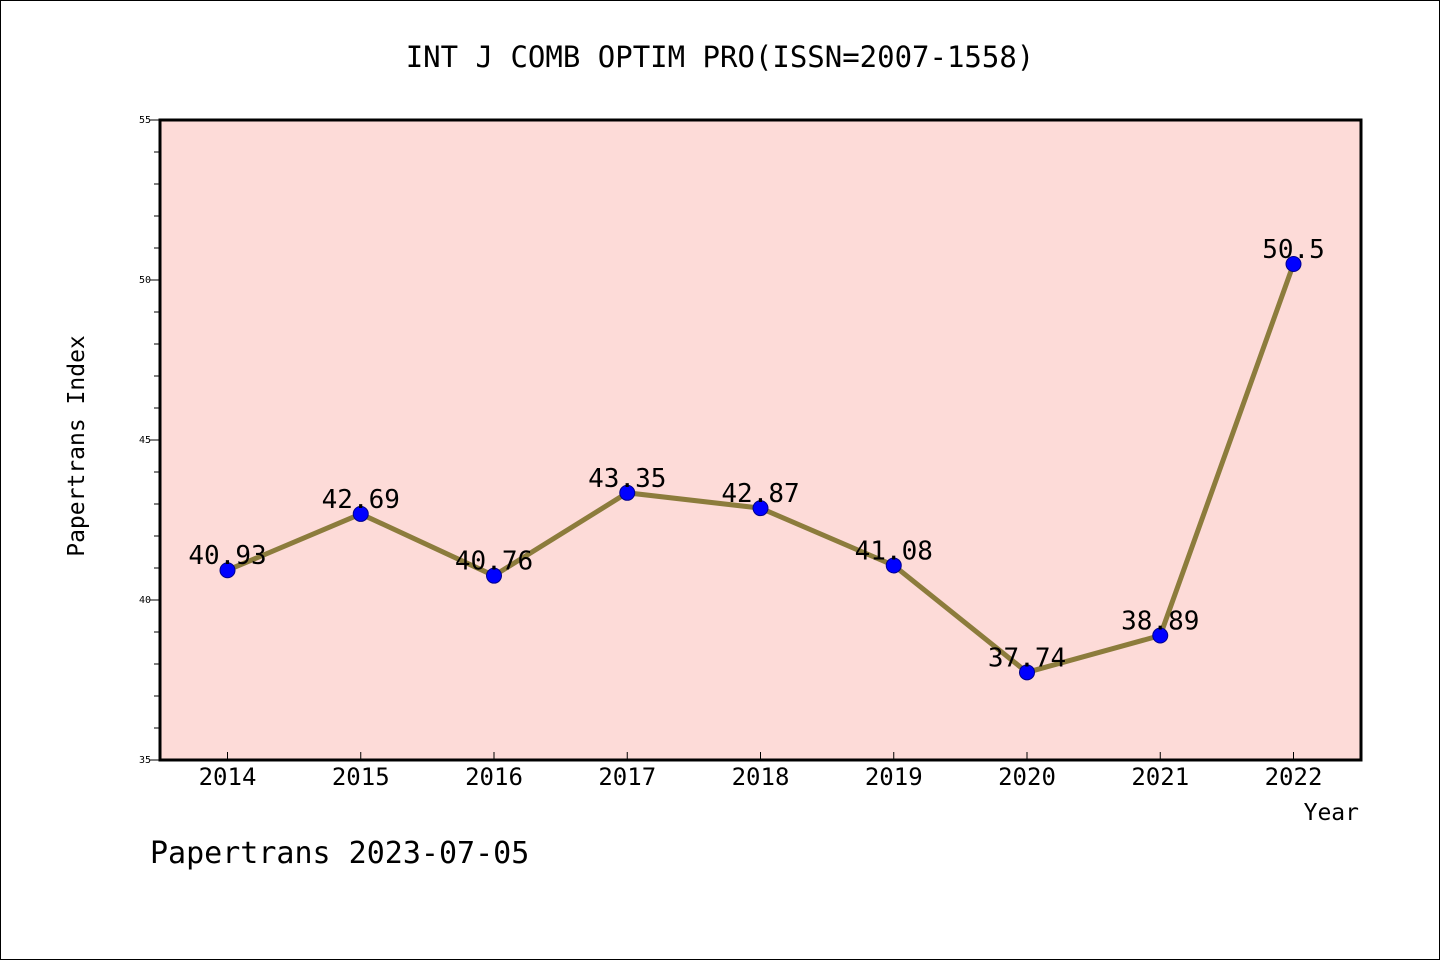  Describe the element at coordinates (494, 777) in the screenshot. I see `x-tick-label: 2016` at that location.